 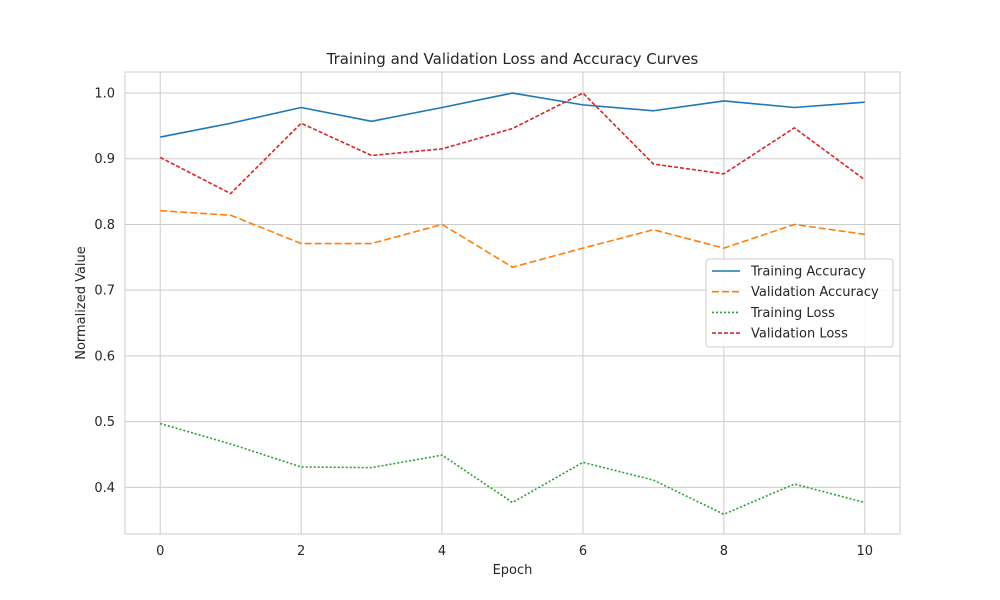 What do you see at coordinates (442, 551) in the screenshot?
I see `x-tick-label: 4` at bounding box center [442, 551].